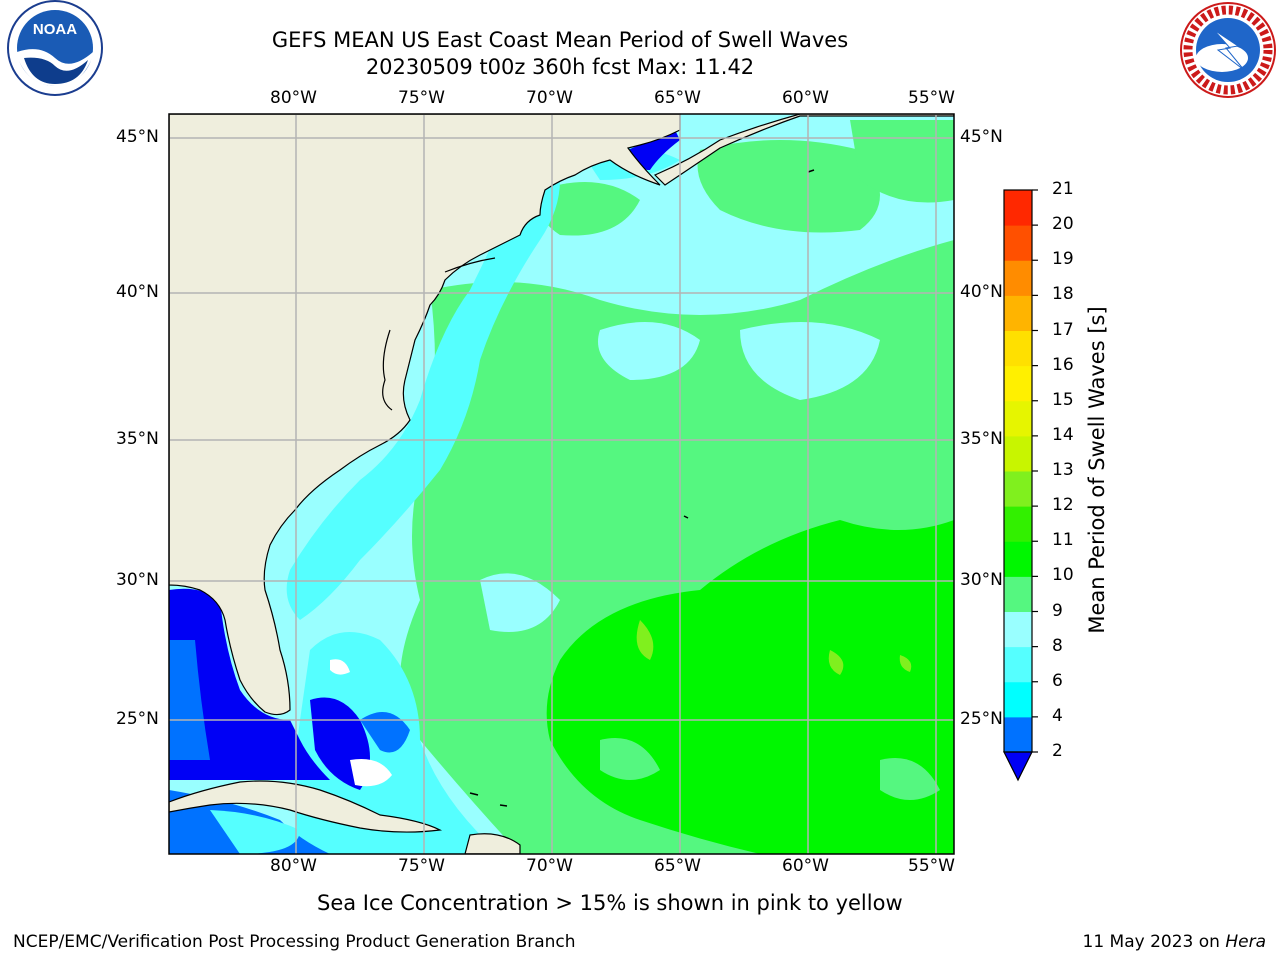 This screenshot has width=1280, height=960. Describe the element at coordinates (677, 866) in the screenshot. I see `lon-label-bottom: 65°W` at that location.